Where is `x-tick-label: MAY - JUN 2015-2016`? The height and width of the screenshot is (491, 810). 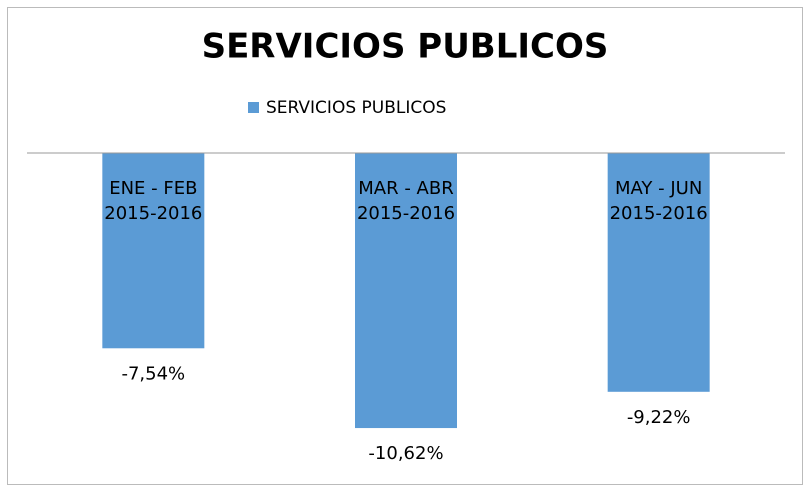 x-tick-label: MAY - JUN 2015-2016 is located at coordinates (658, 201).